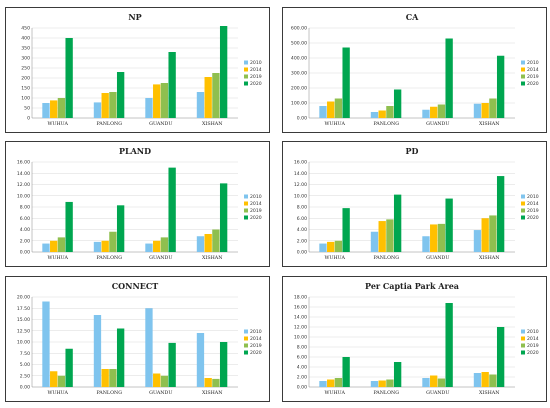 The width and height of the screenshot is (550, 408). I want to click on y-tick-label: 0.00, so click(302, 388).